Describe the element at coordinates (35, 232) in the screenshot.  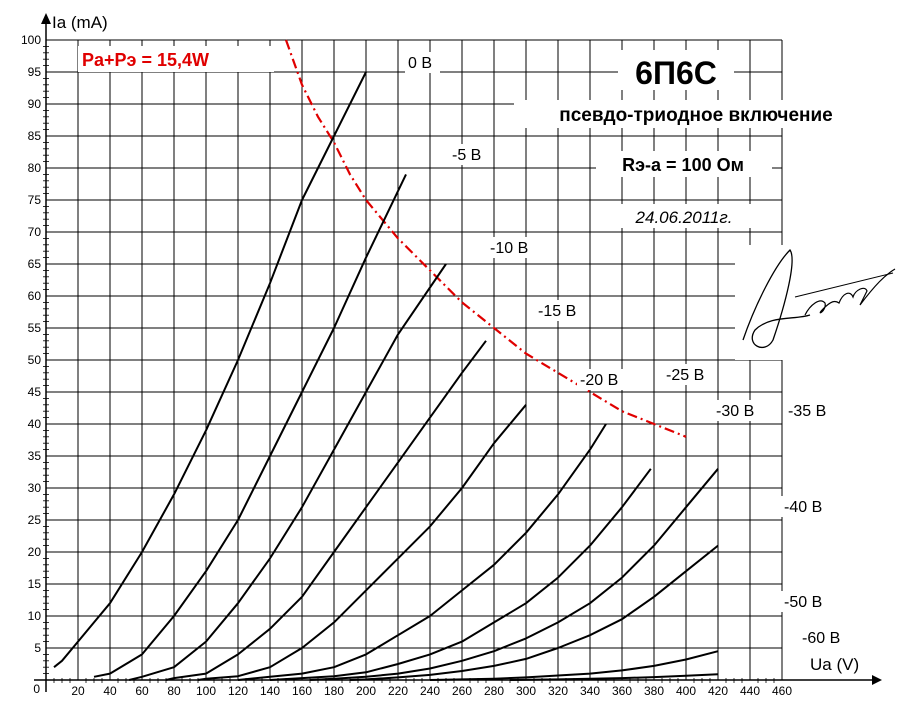
I see `y-tick-label: 70` at that location.